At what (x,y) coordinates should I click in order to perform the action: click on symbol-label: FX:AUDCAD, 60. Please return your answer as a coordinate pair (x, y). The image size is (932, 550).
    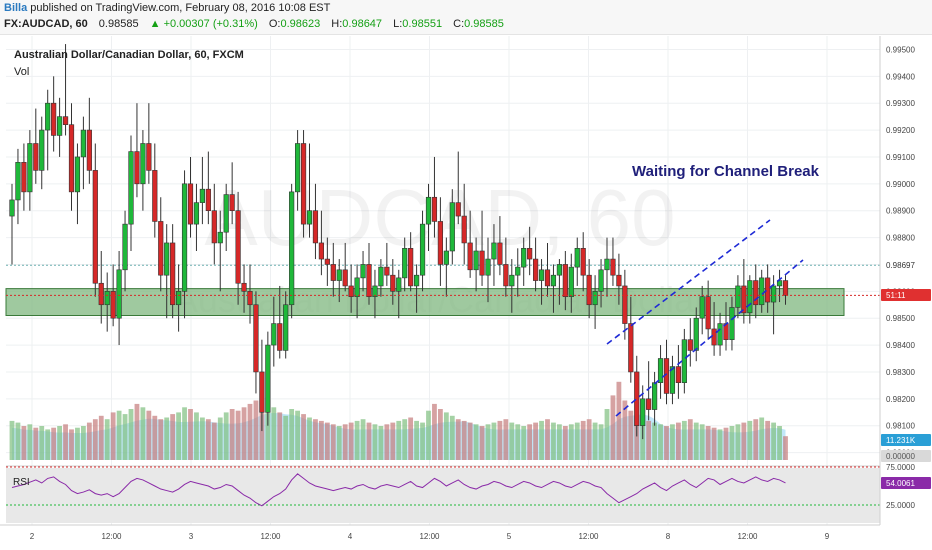
    Looking at the image, I should click on (46, 24).